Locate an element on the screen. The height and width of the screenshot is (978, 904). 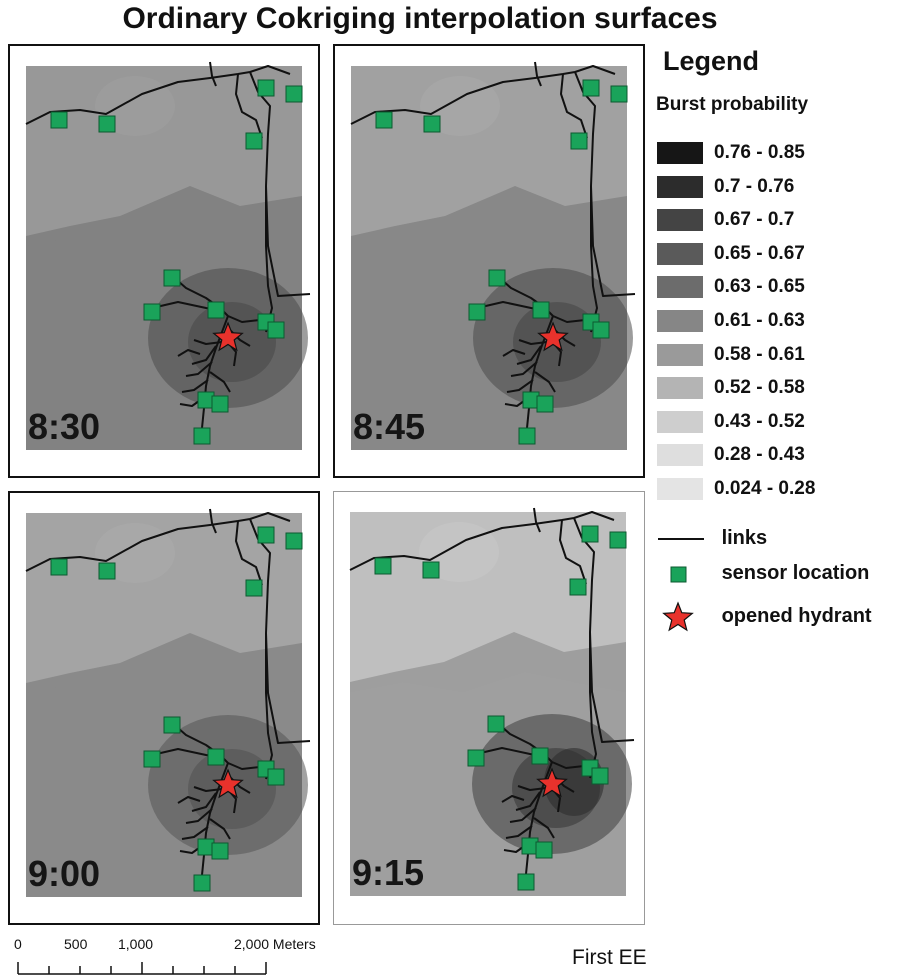
legend-class-label: 0.76 - 0.85 is located at coordinates (759, 152).